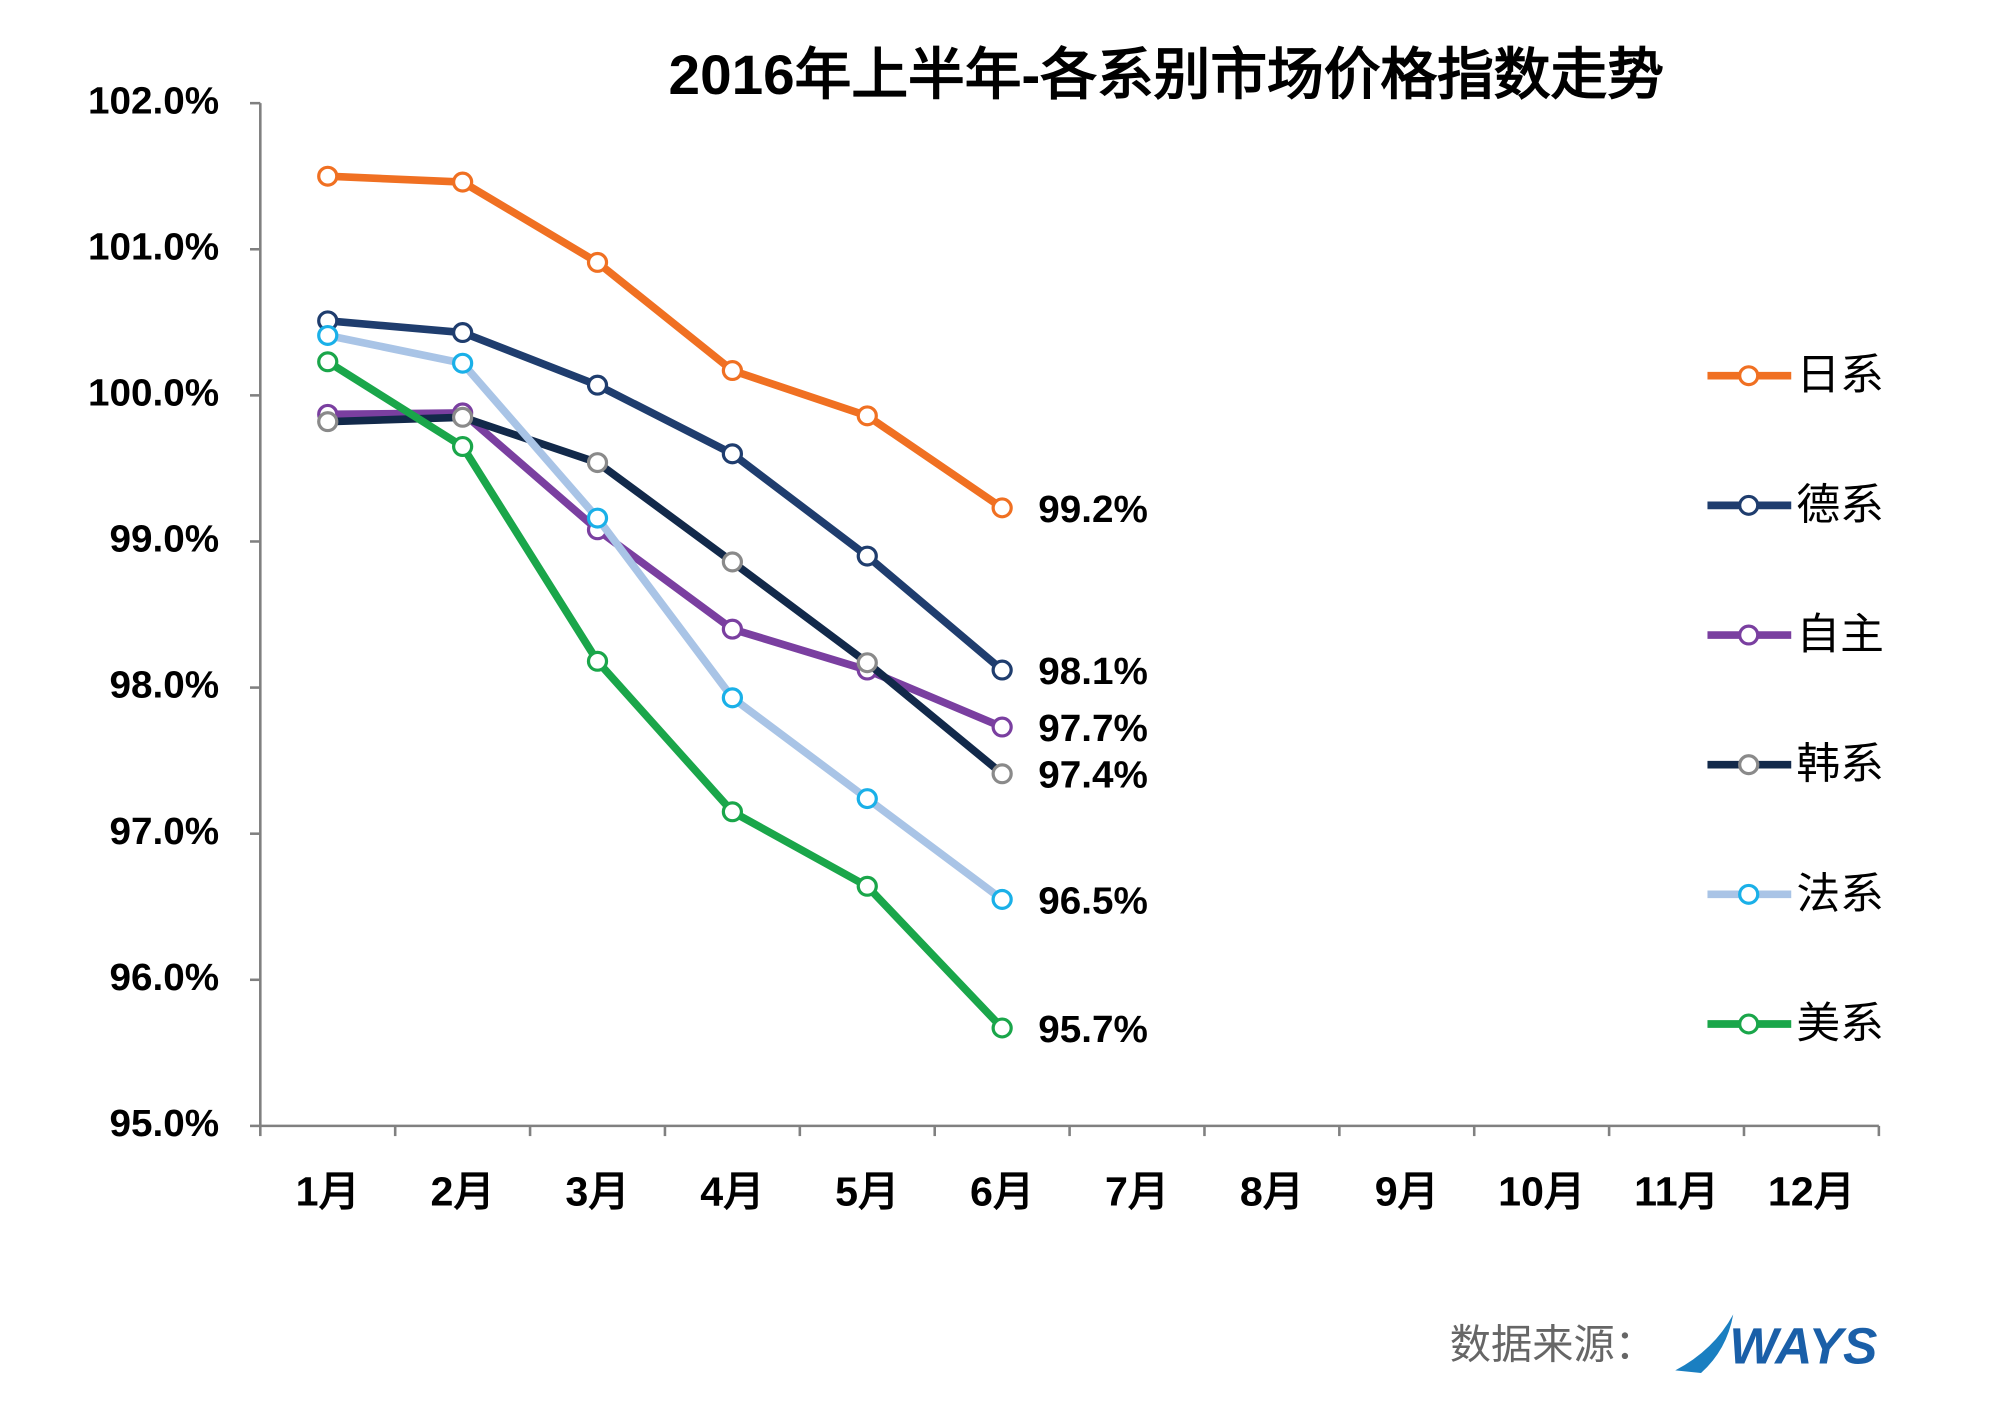 Image resolution: width=2000 pixels, height=1401 pixels. Describe the element at coordinates (1093, 901) in the screenshot. I see `data-label: 96.5%` at that location.